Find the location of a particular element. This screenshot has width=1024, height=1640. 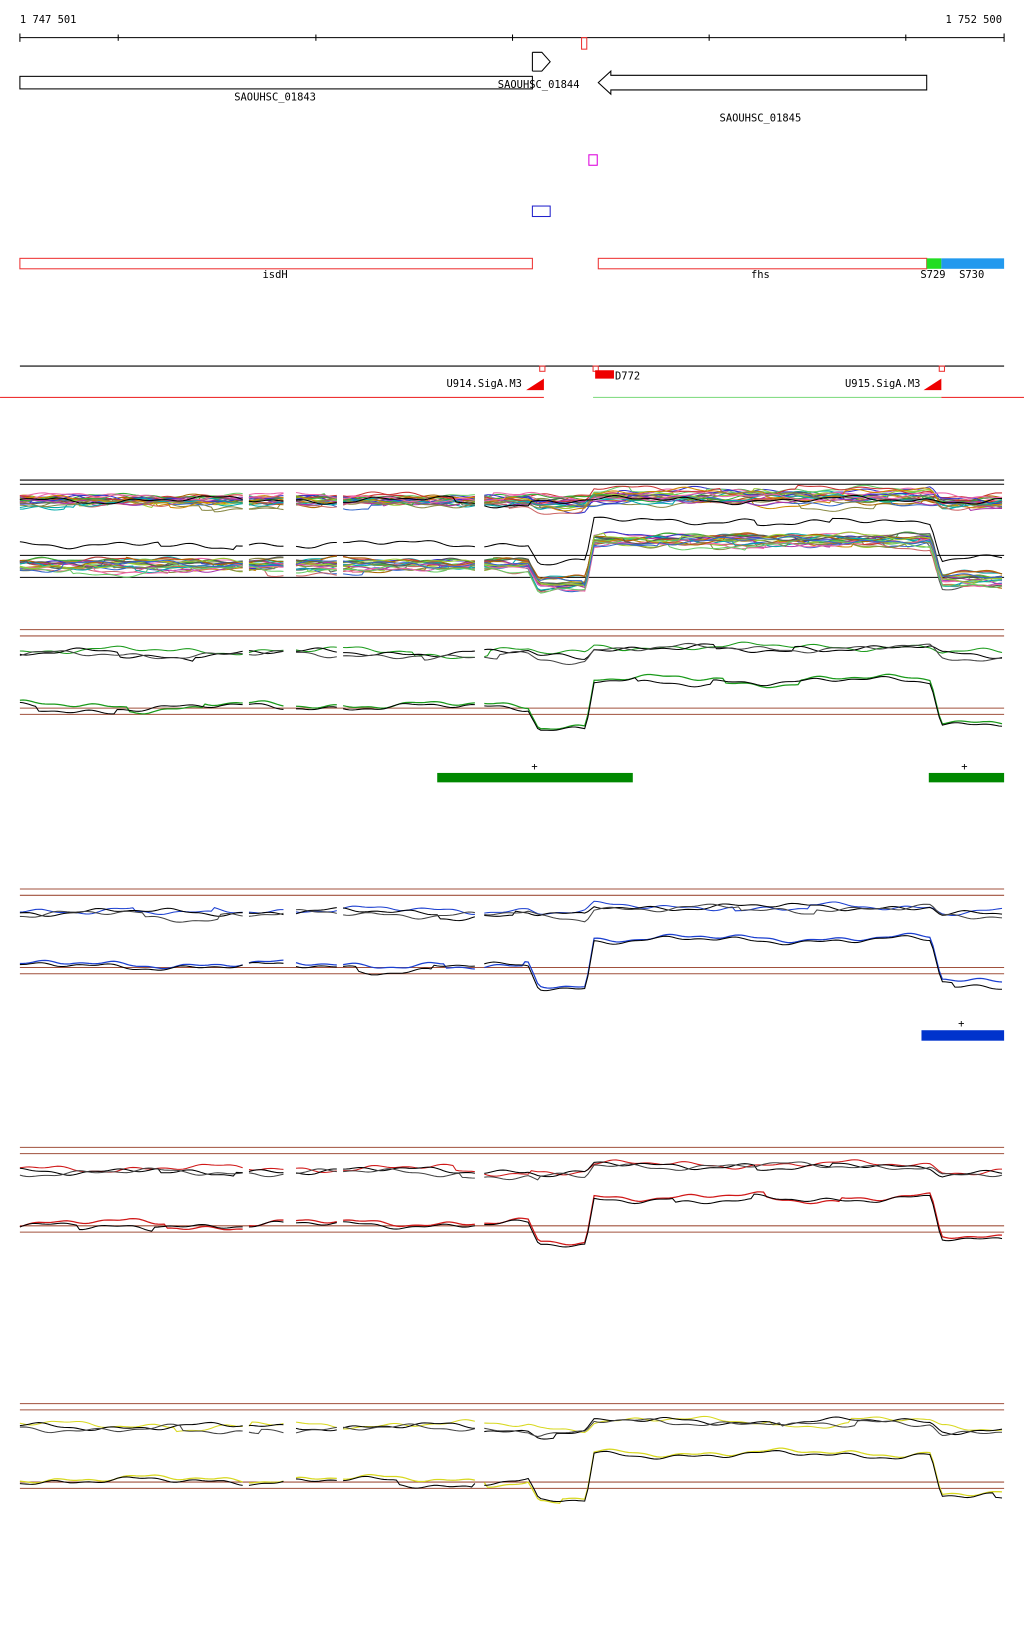

ruler-ticks is located at coordinates (512, 37).